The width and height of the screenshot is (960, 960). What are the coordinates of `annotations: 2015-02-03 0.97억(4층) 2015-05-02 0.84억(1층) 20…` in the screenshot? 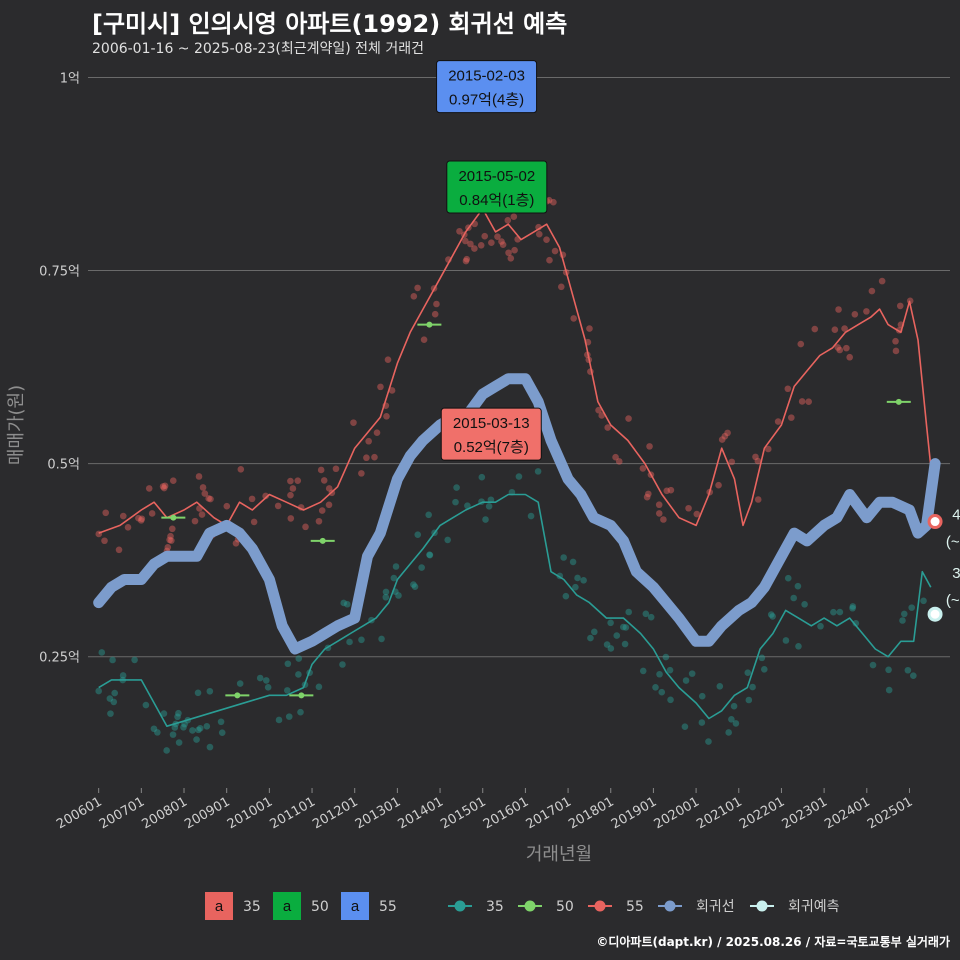 It's located at (492, 260).